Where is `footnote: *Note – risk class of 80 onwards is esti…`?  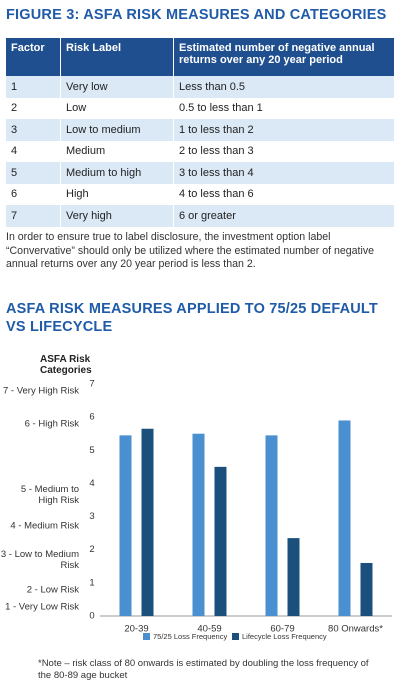 footnote: *Note – risk class of 80 onwards is esti… is located at coordinates (203, 669).